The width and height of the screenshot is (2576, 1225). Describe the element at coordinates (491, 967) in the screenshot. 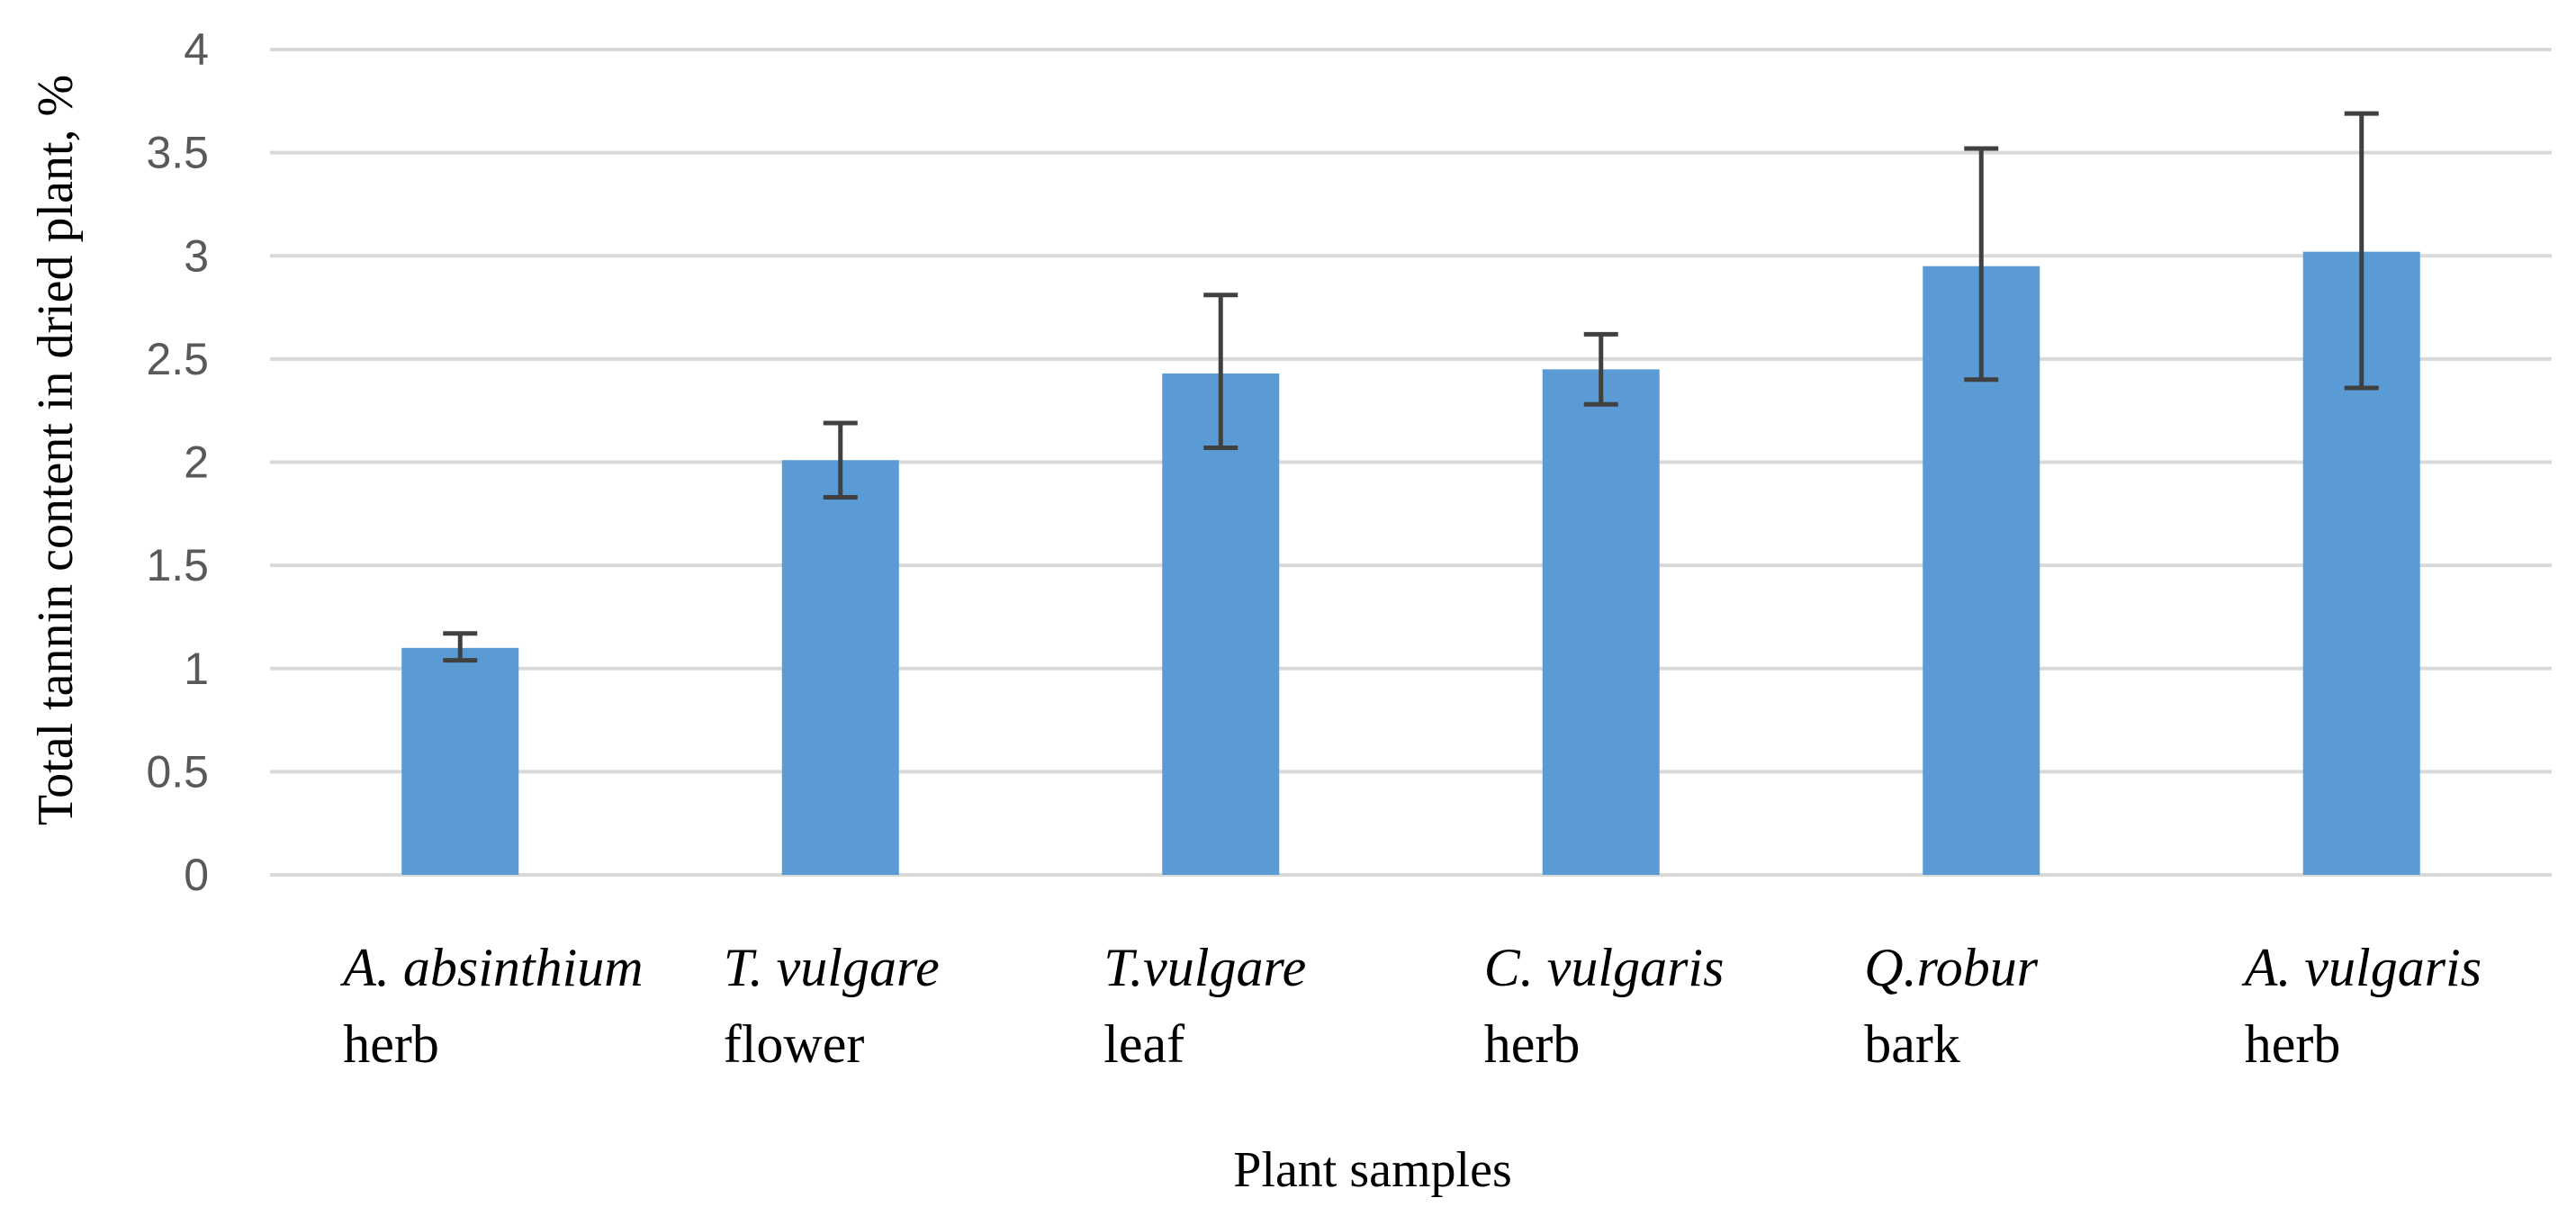

I see `x-category-species-label: A. absinthium` at that location.